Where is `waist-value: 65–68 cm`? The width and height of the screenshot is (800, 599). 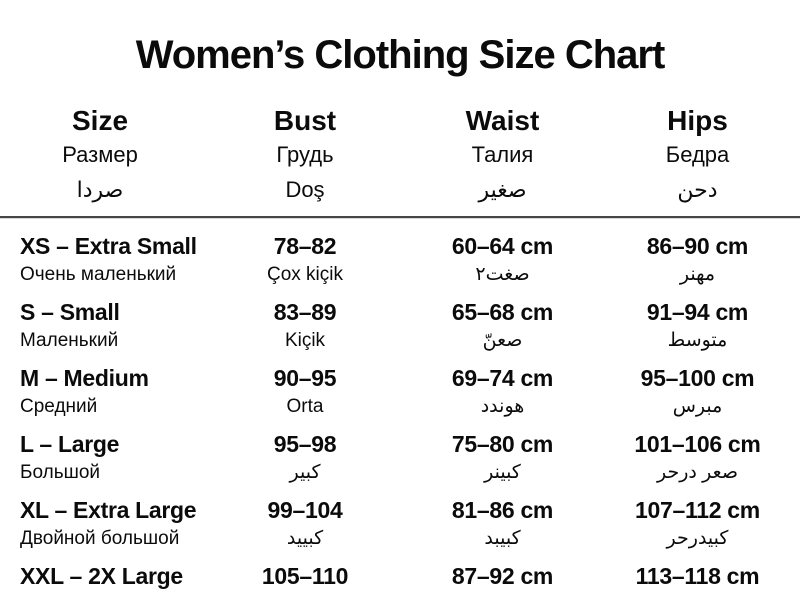 waist-value: 65–68 cm is located at coordinates (502, 312).